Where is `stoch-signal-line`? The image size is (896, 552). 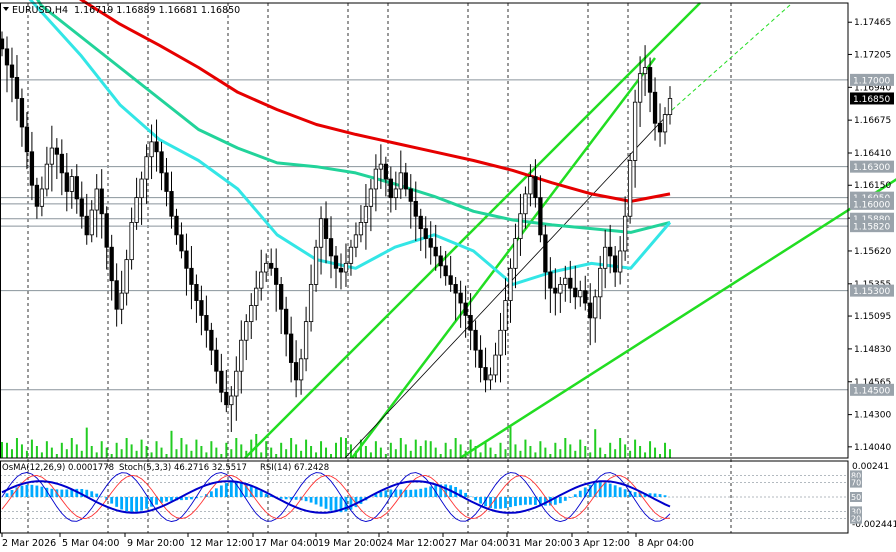
stoch-signal-line is located at coordinates (336, 497).